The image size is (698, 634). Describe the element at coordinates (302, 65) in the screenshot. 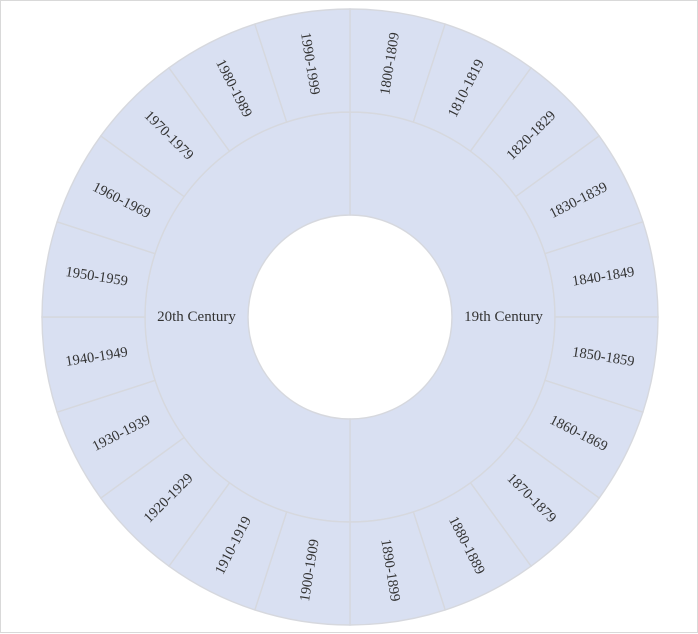

I see `segment-1990-1999` at that location.